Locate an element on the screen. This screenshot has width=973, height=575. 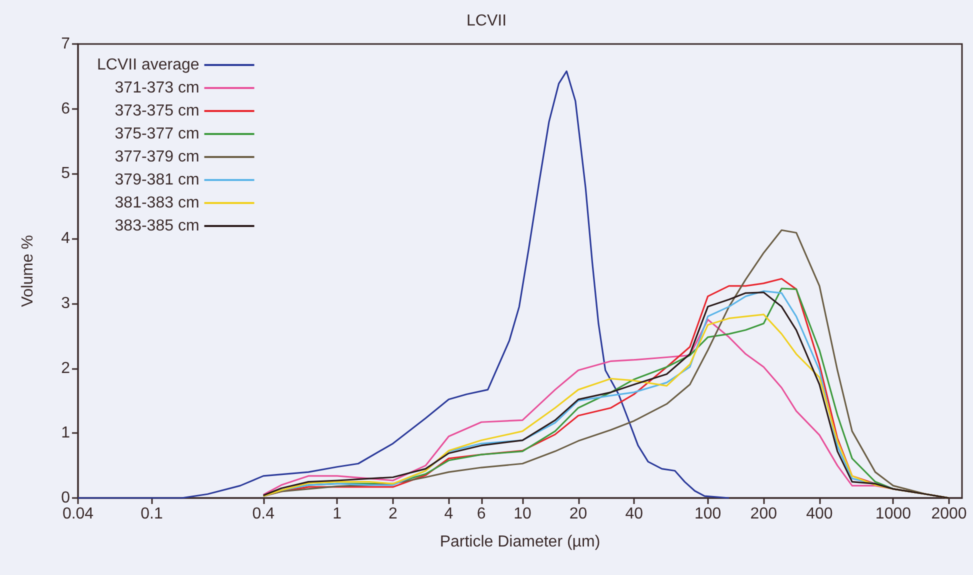
legend-label: 371-373 cm is located at coordinates (157, 88).